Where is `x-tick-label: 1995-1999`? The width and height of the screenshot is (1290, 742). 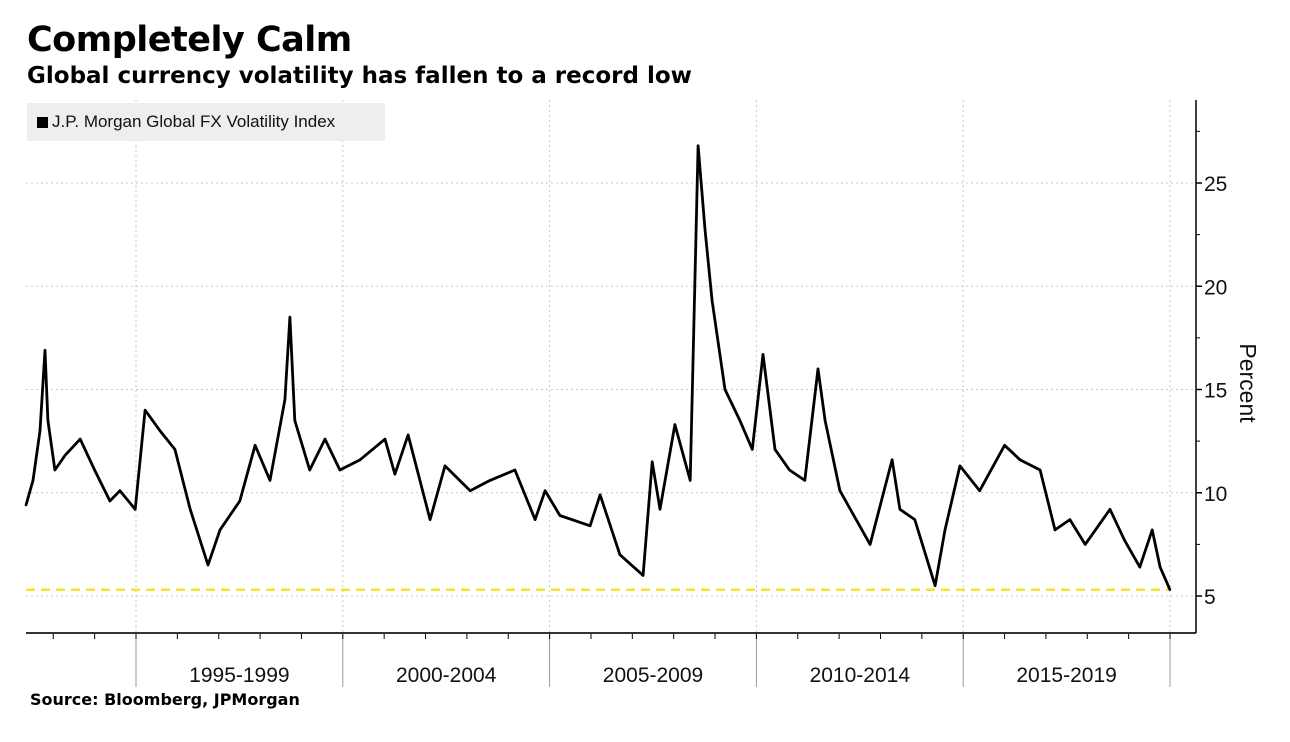 x-tick-label: 1995-1999 is located at coordinates (239, 675).